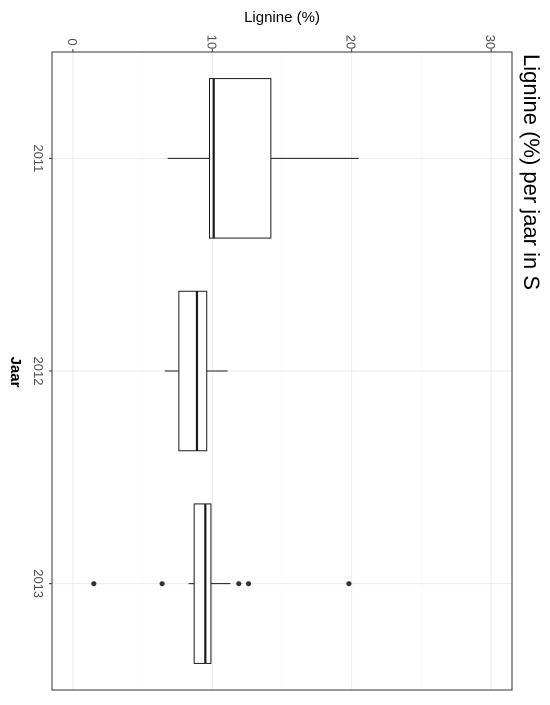  Describe the element at coordinates (211, 42) in the screenshot. I see `value-tick-label: 10` at that location.